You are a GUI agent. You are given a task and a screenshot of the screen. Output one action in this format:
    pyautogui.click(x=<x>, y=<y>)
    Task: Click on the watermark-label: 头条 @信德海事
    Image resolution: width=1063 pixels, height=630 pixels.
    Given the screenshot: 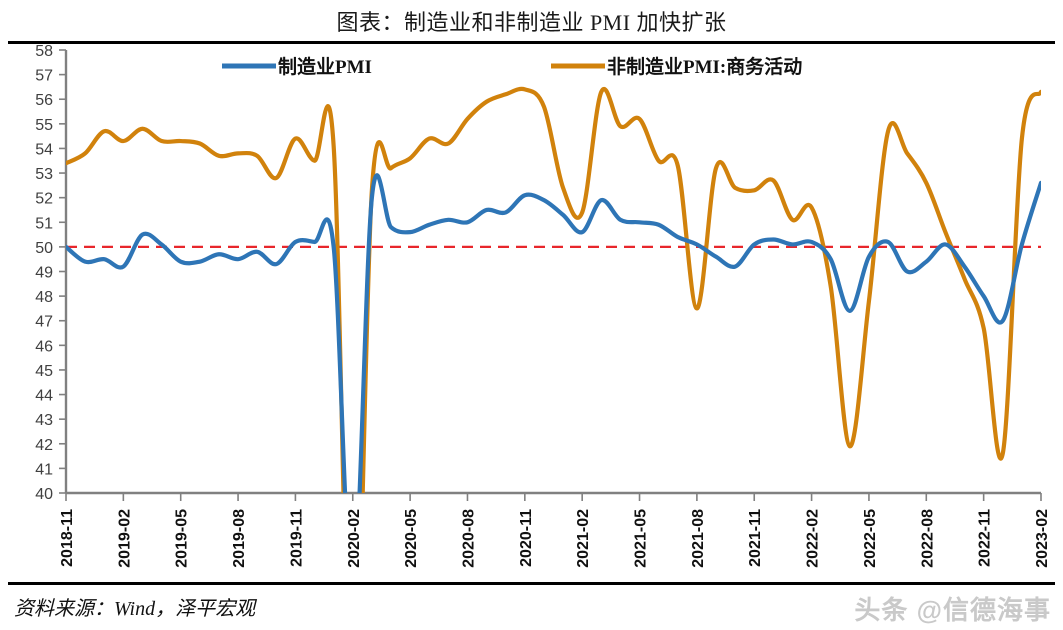 What is the action you would take?
    pyautogui.click(x=952, y=610)
    